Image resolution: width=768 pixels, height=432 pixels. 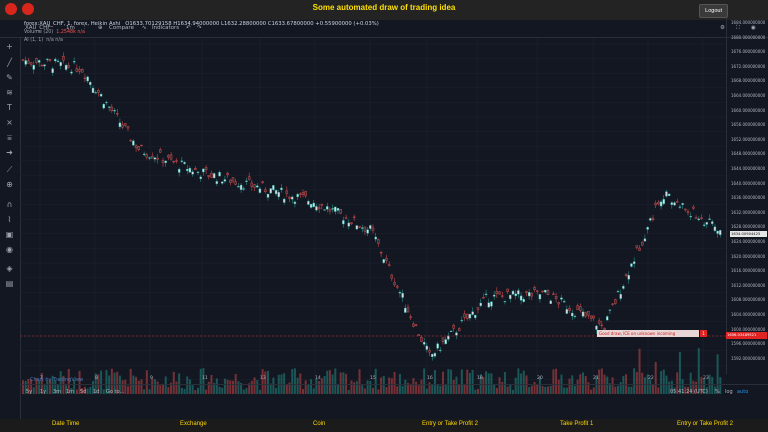 I want to click on home-icon, so click(x=28, y=9).